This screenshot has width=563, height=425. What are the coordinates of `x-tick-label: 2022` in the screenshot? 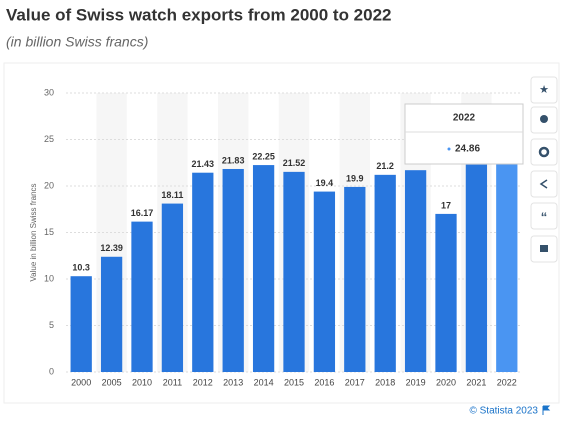 It's located at (507, 382).